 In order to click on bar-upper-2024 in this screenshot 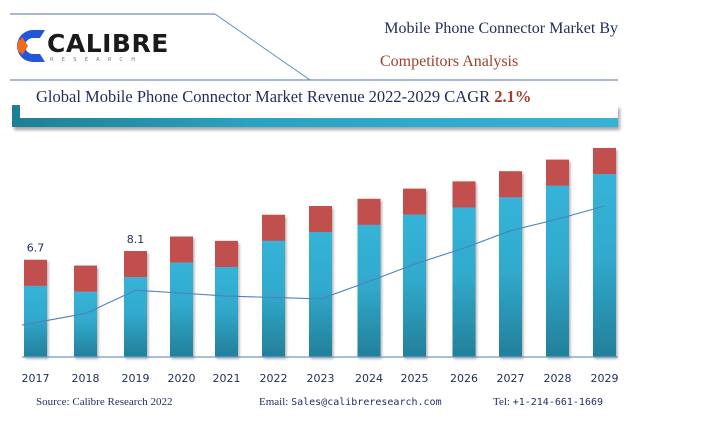, I will do `click(369, 211)`.